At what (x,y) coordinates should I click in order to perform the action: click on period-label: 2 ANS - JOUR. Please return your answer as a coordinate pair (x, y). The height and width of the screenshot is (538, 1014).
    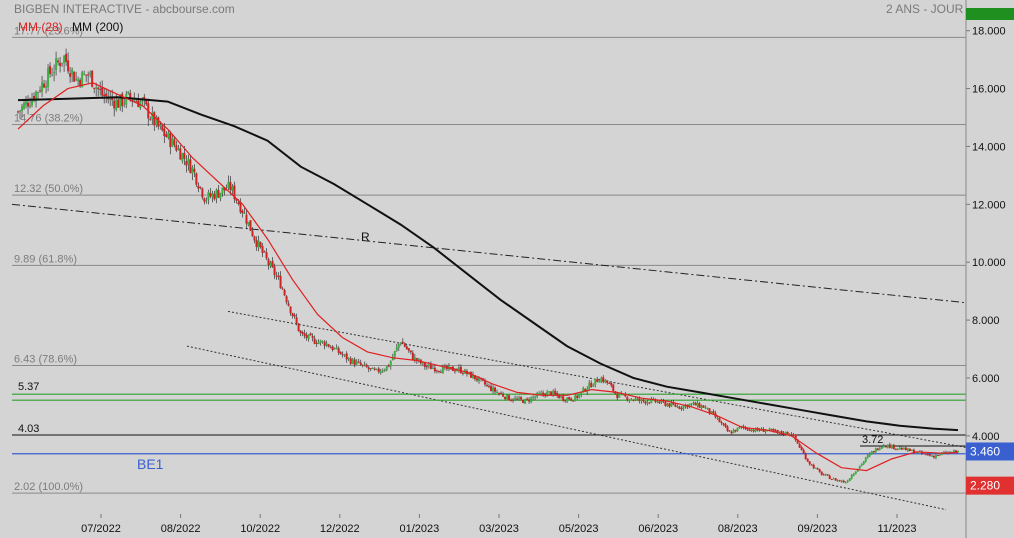
    Looking at the image, I should click on (925, 9).